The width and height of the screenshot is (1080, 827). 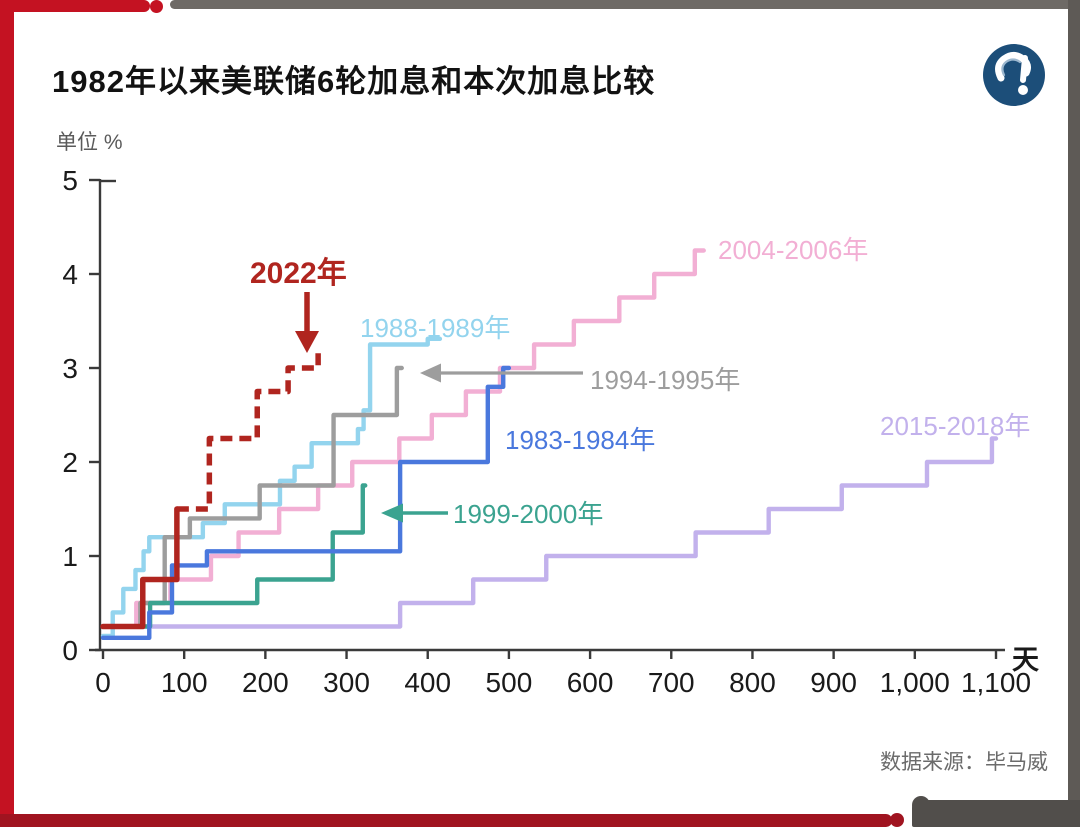 I want to click on arrow-1994-left-icon, so click(x=501, y=373).